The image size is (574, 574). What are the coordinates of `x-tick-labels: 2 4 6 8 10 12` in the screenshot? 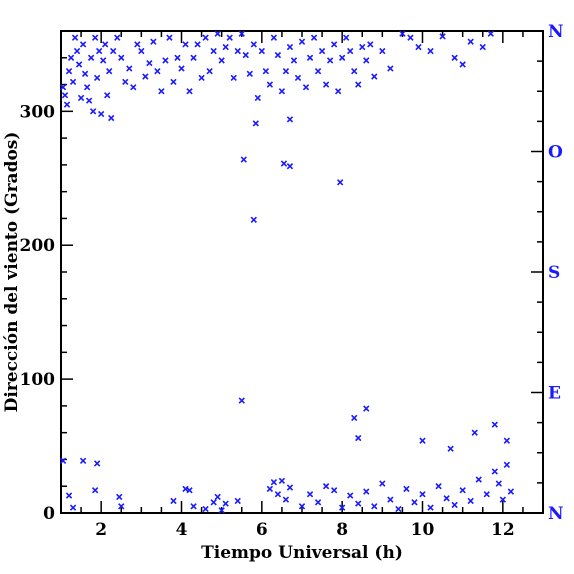 It's located at (304, 530).